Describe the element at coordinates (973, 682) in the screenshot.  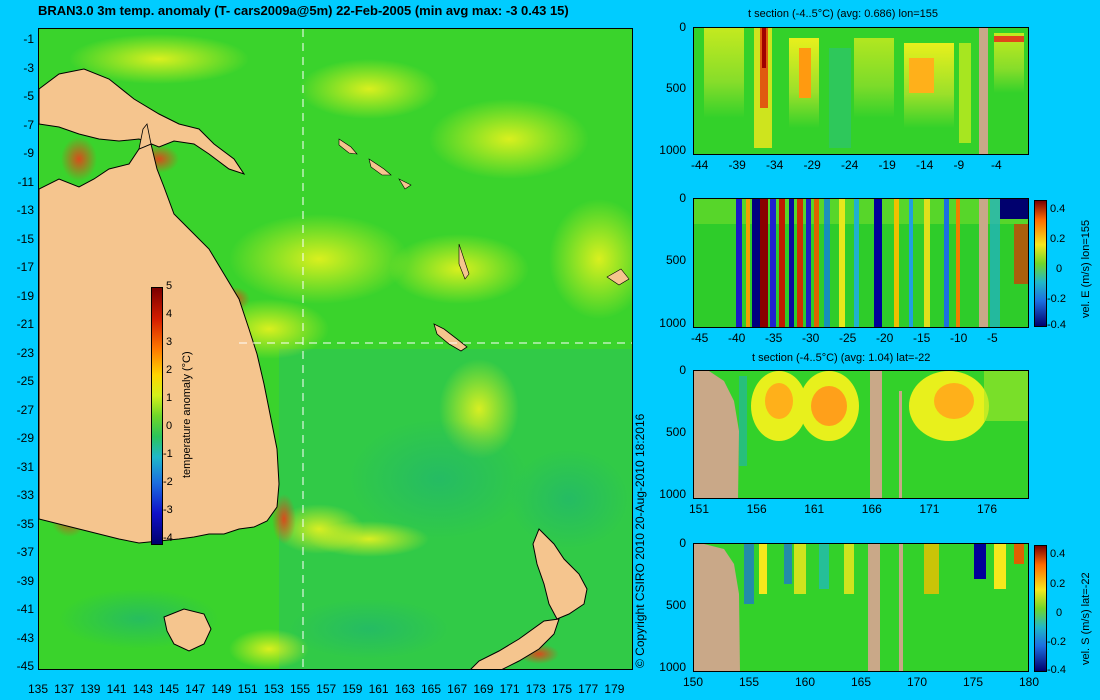
I see `section-x-tick: 175` at that location.